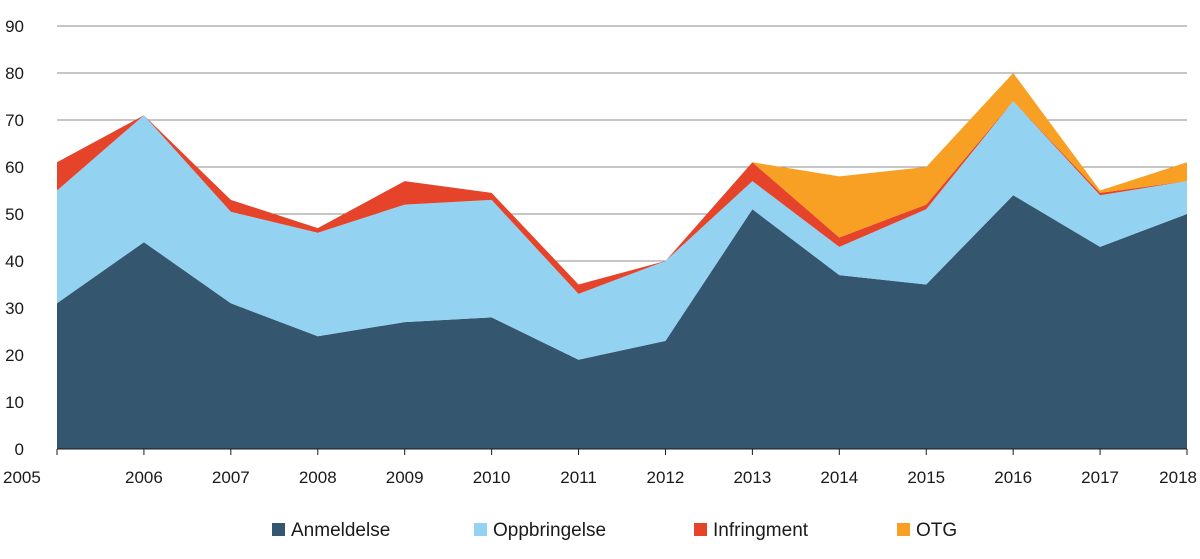 The width and height of the screenshot is (1200, 559). I want to click on legend-label: Infringment, so click(761, 530).